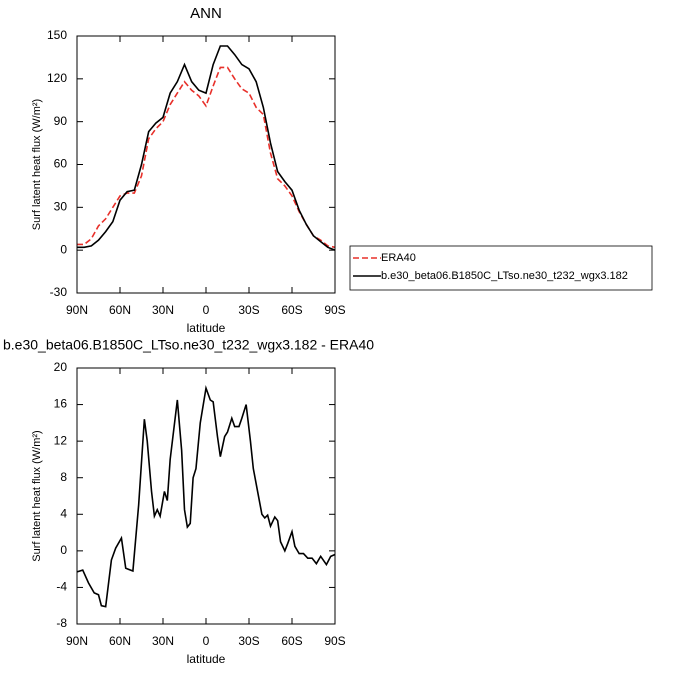 This screenshot has height=675, width=675. I want to click on y-tick-label: 150, so click(57, 35).